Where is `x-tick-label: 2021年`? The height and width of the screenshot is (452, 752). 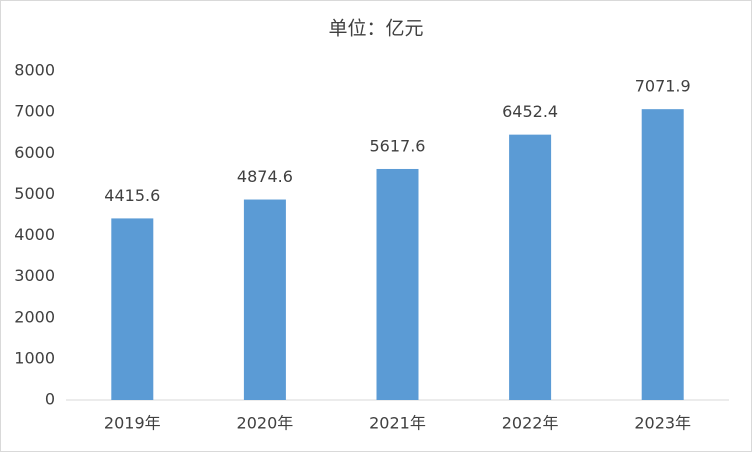
x-tick-label: 2021年 is located at coordinates (397, 423).